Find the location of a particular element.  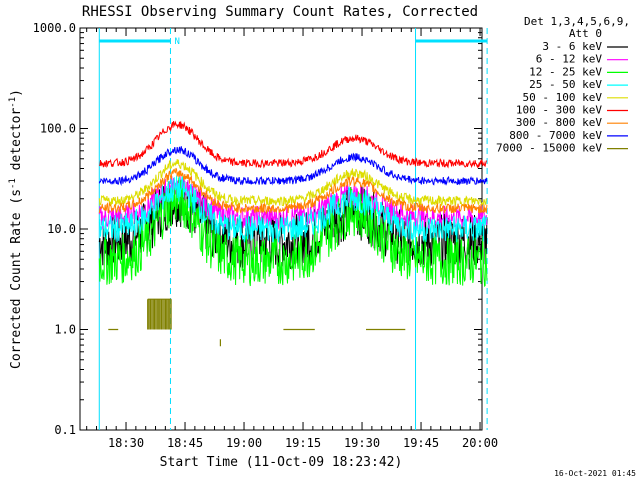

x-tick-label: 18:45 is located at coordinates (185, 443).